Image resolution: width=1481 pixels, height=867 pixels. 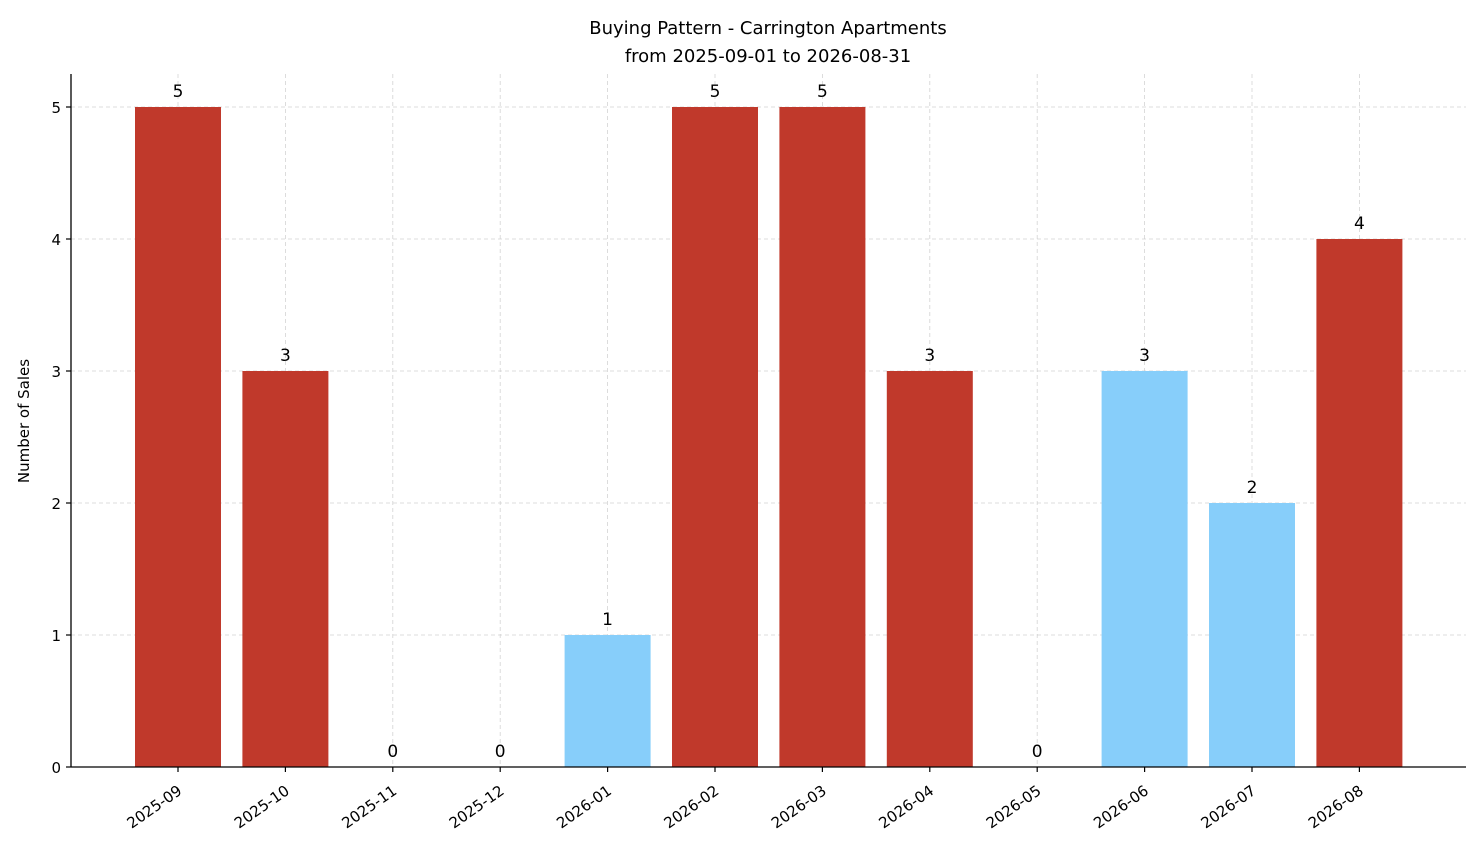 I want to click on y-tick-label-3: 3, so click(x=56, y=372).